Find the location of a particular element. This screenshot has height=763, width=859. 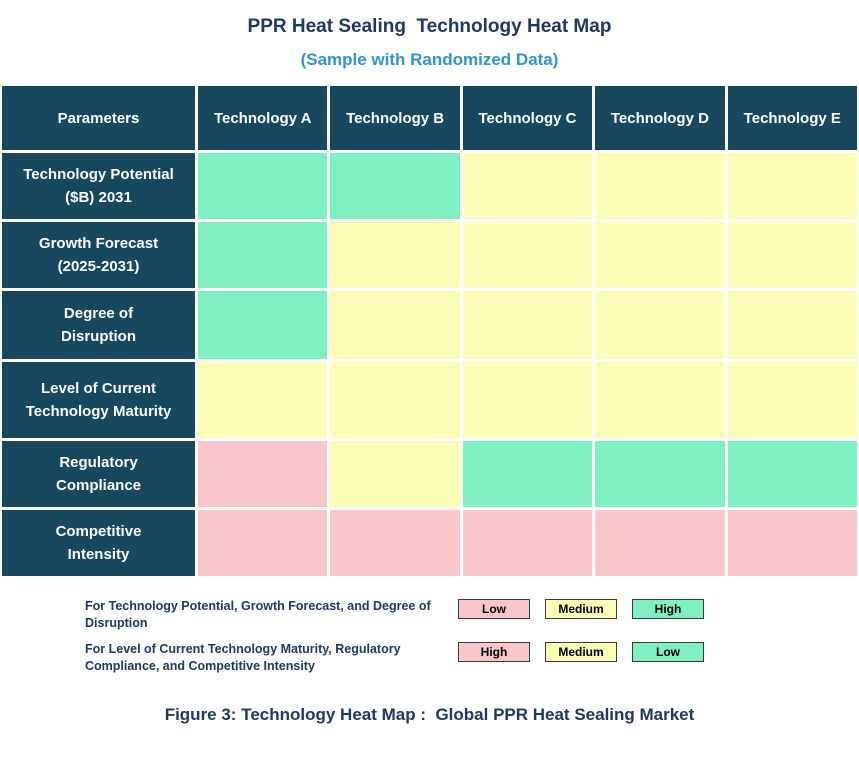

header-cell-parameters: Parameters is located at coordinates (98, 118).